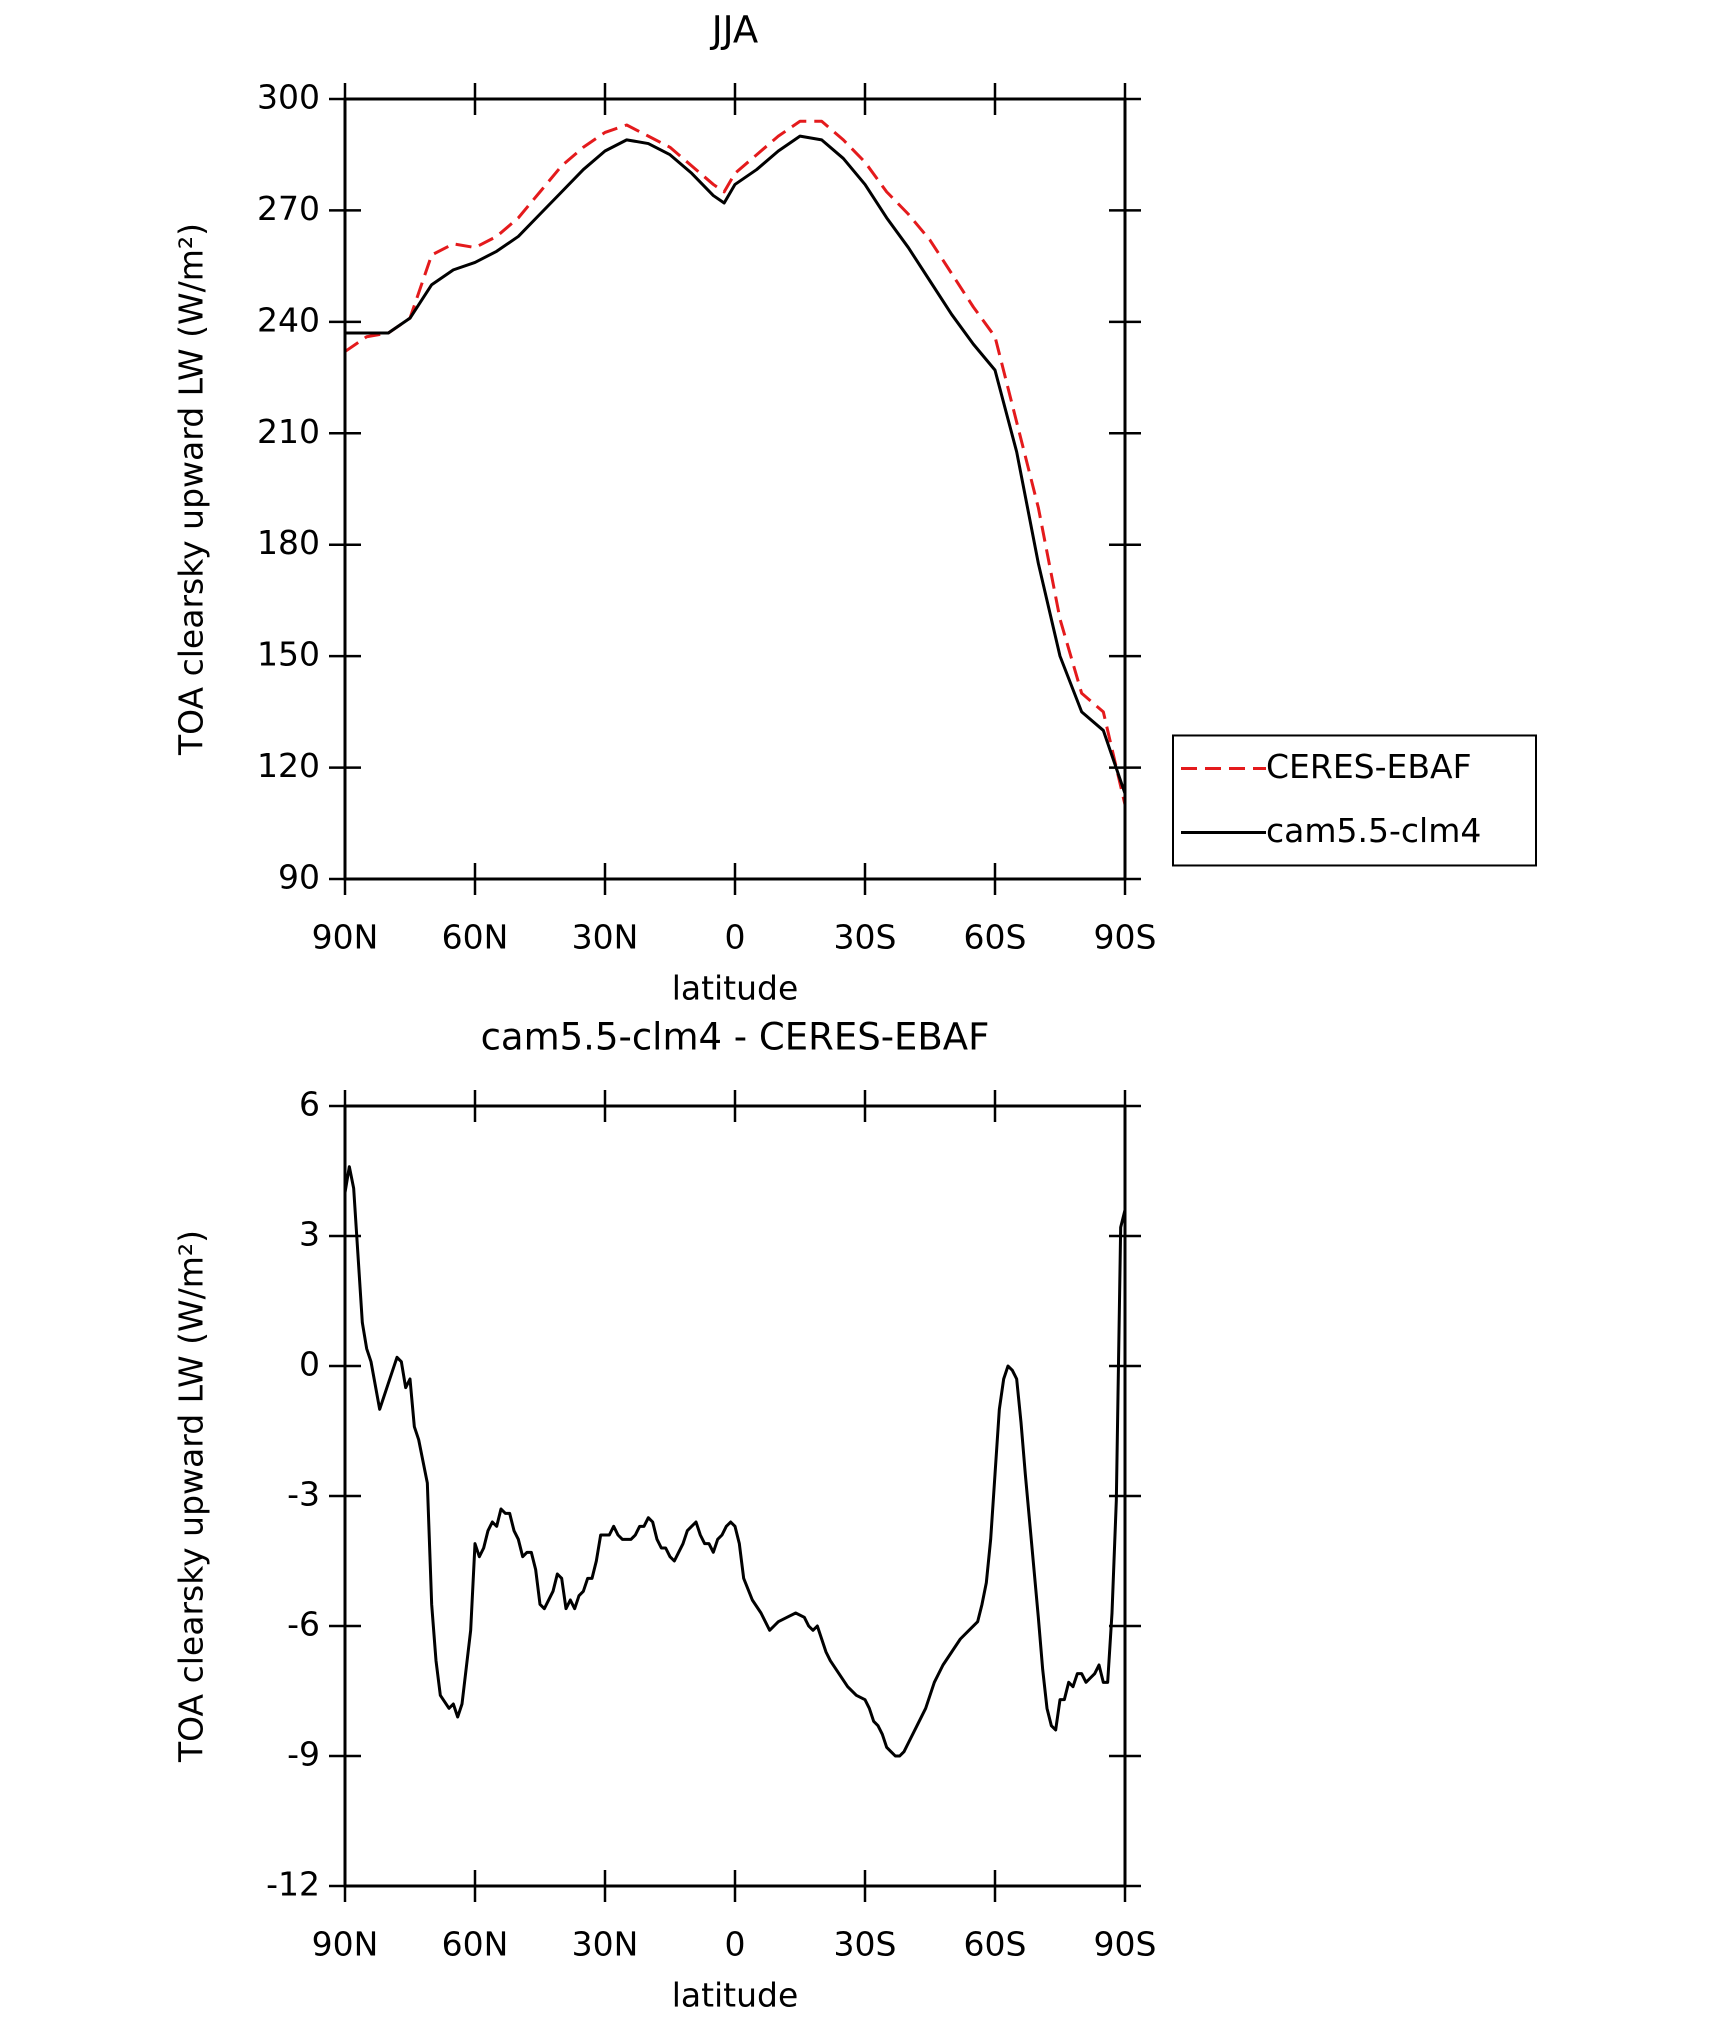 The width and height of the screenshot is (1710, 2025). Describe the element at coordinates (288, 97) in the screenshot. I see `y-tick-label: 300` at that location.